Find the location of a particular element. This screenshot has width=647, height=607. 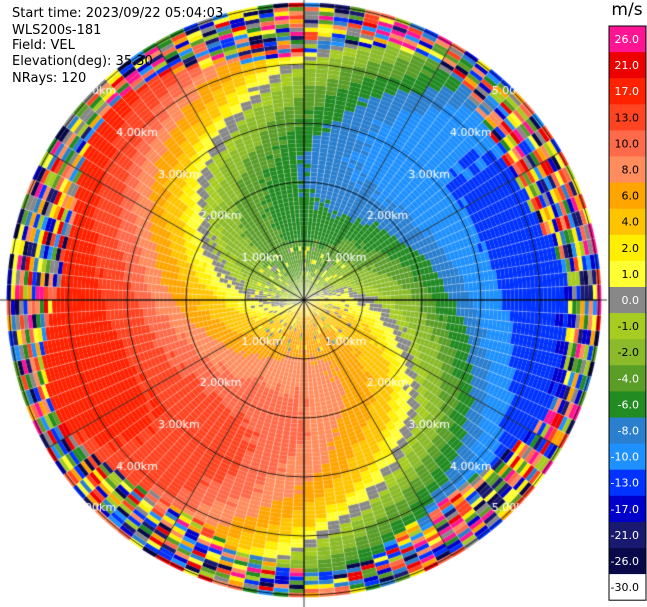

colorbar-tick-label: 26.0 is located at coordinates (627, 39).